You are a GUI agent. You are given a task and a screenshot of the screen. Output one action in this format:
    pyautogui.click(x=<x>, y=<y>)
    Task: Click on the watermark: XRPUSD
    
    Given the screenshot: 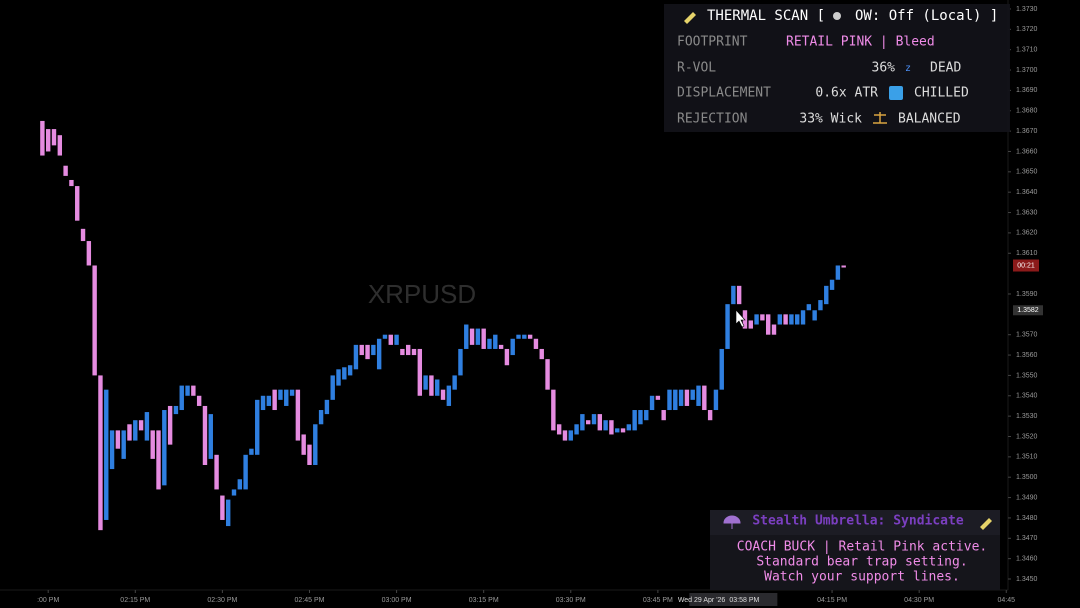 What is the action you would take?
    pyautogui.click(x=422, y=294)
    